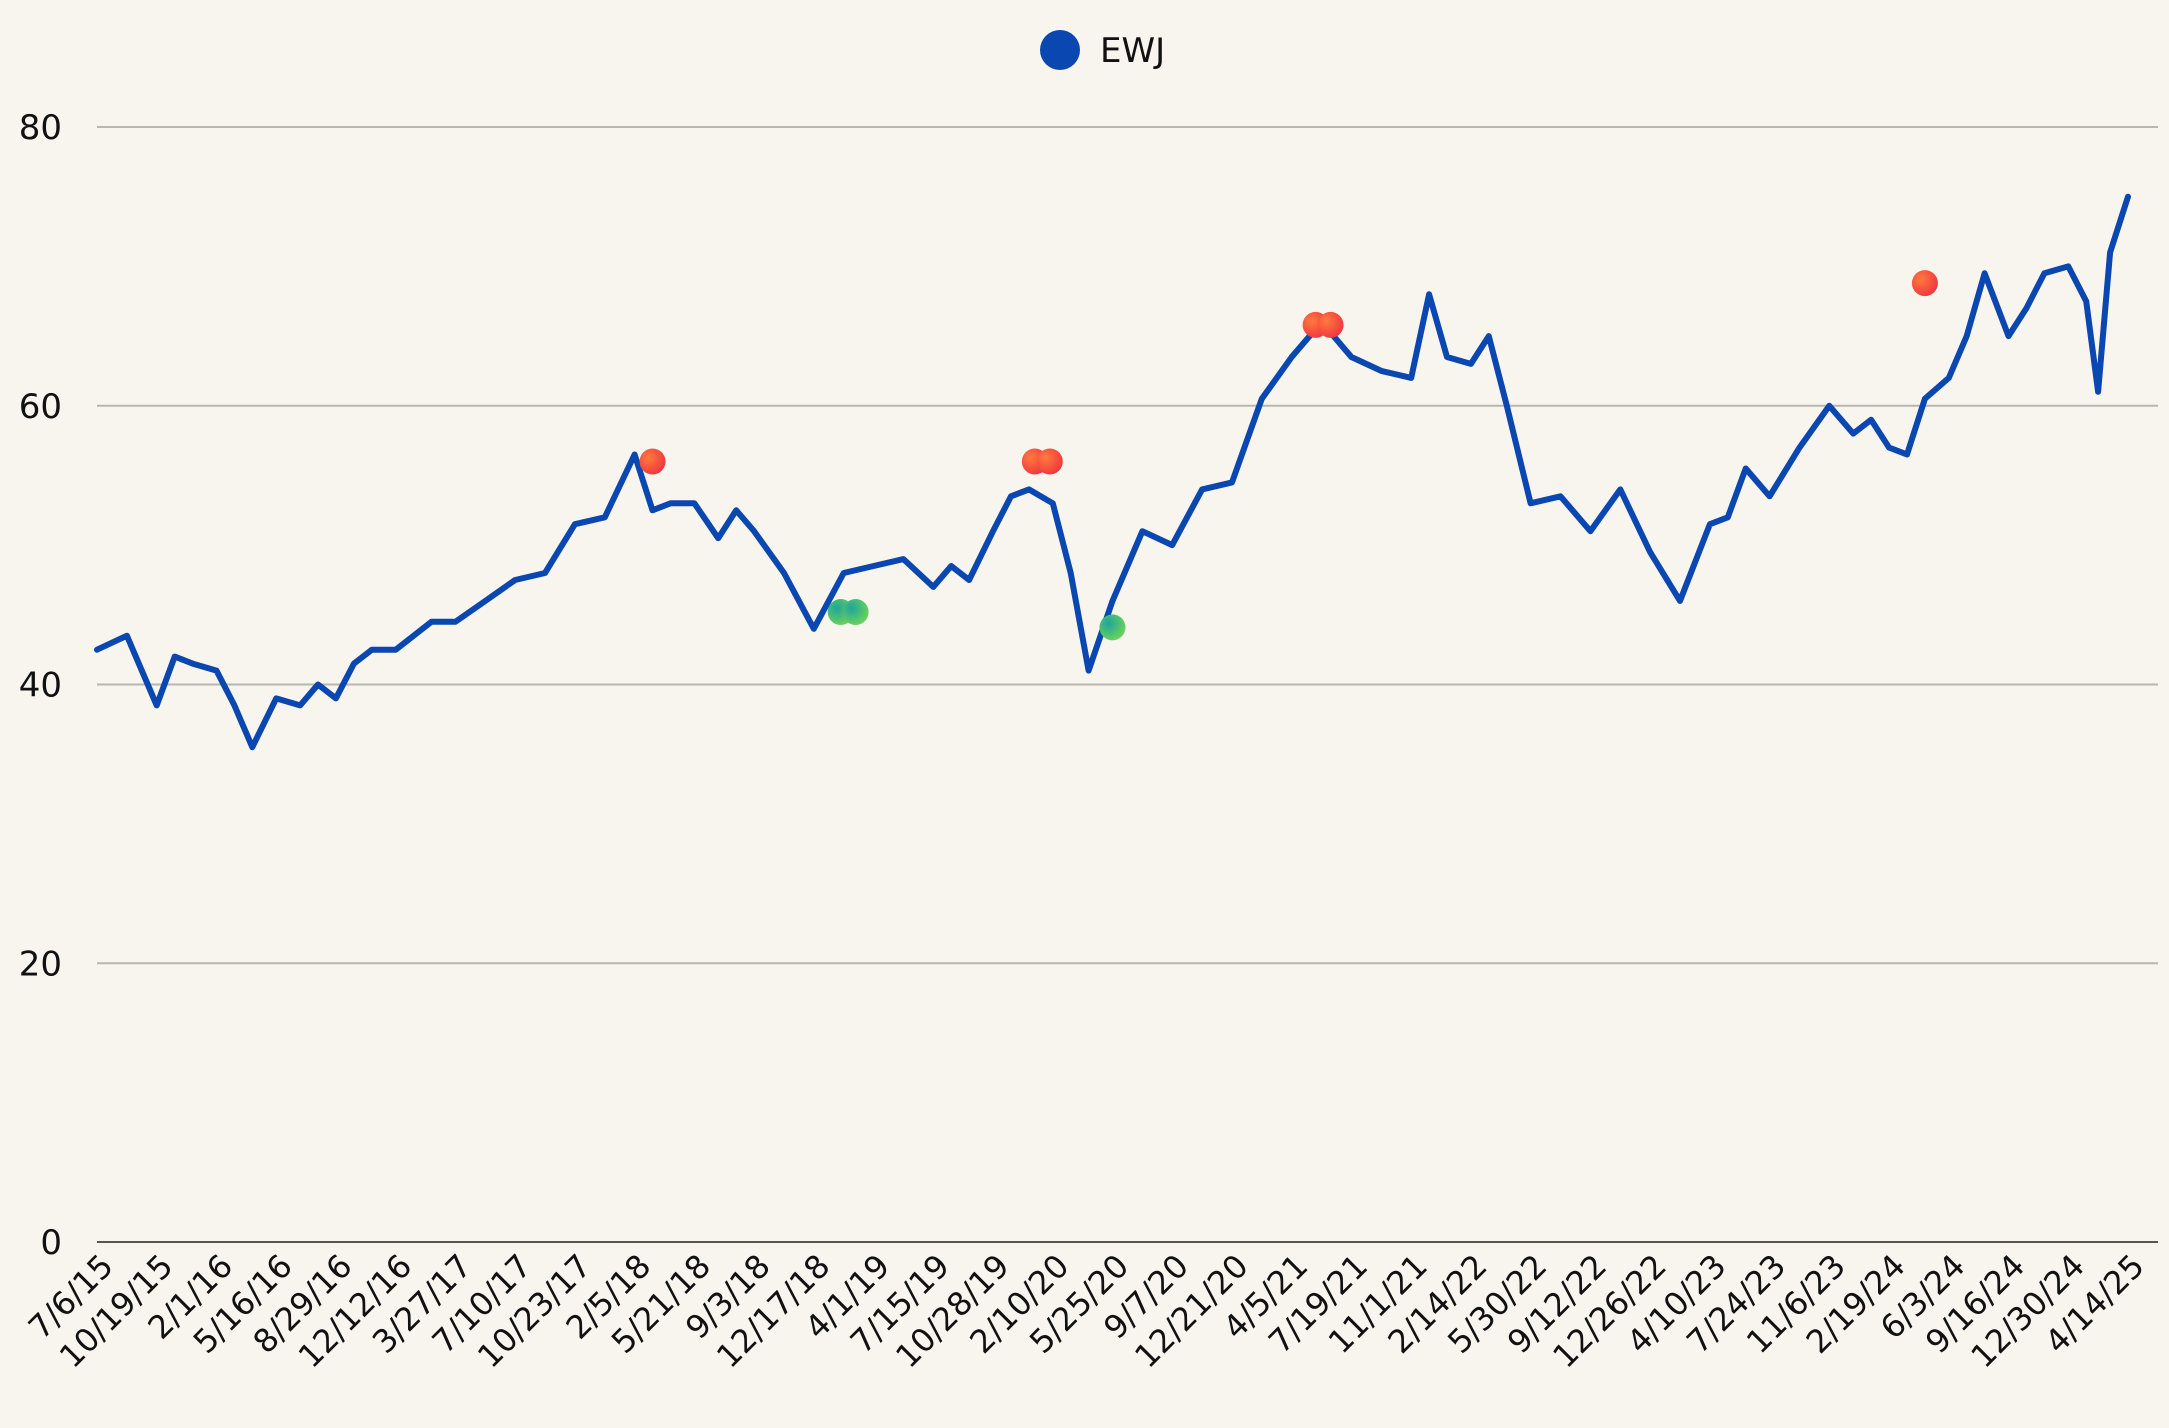 The height and width of the screenshot is (1428, 2169). What do you see at coordinates (1132, 51) in the screenshot?
I see `legend-label-ewj: EWJ` at bounding box center [1132, 51].